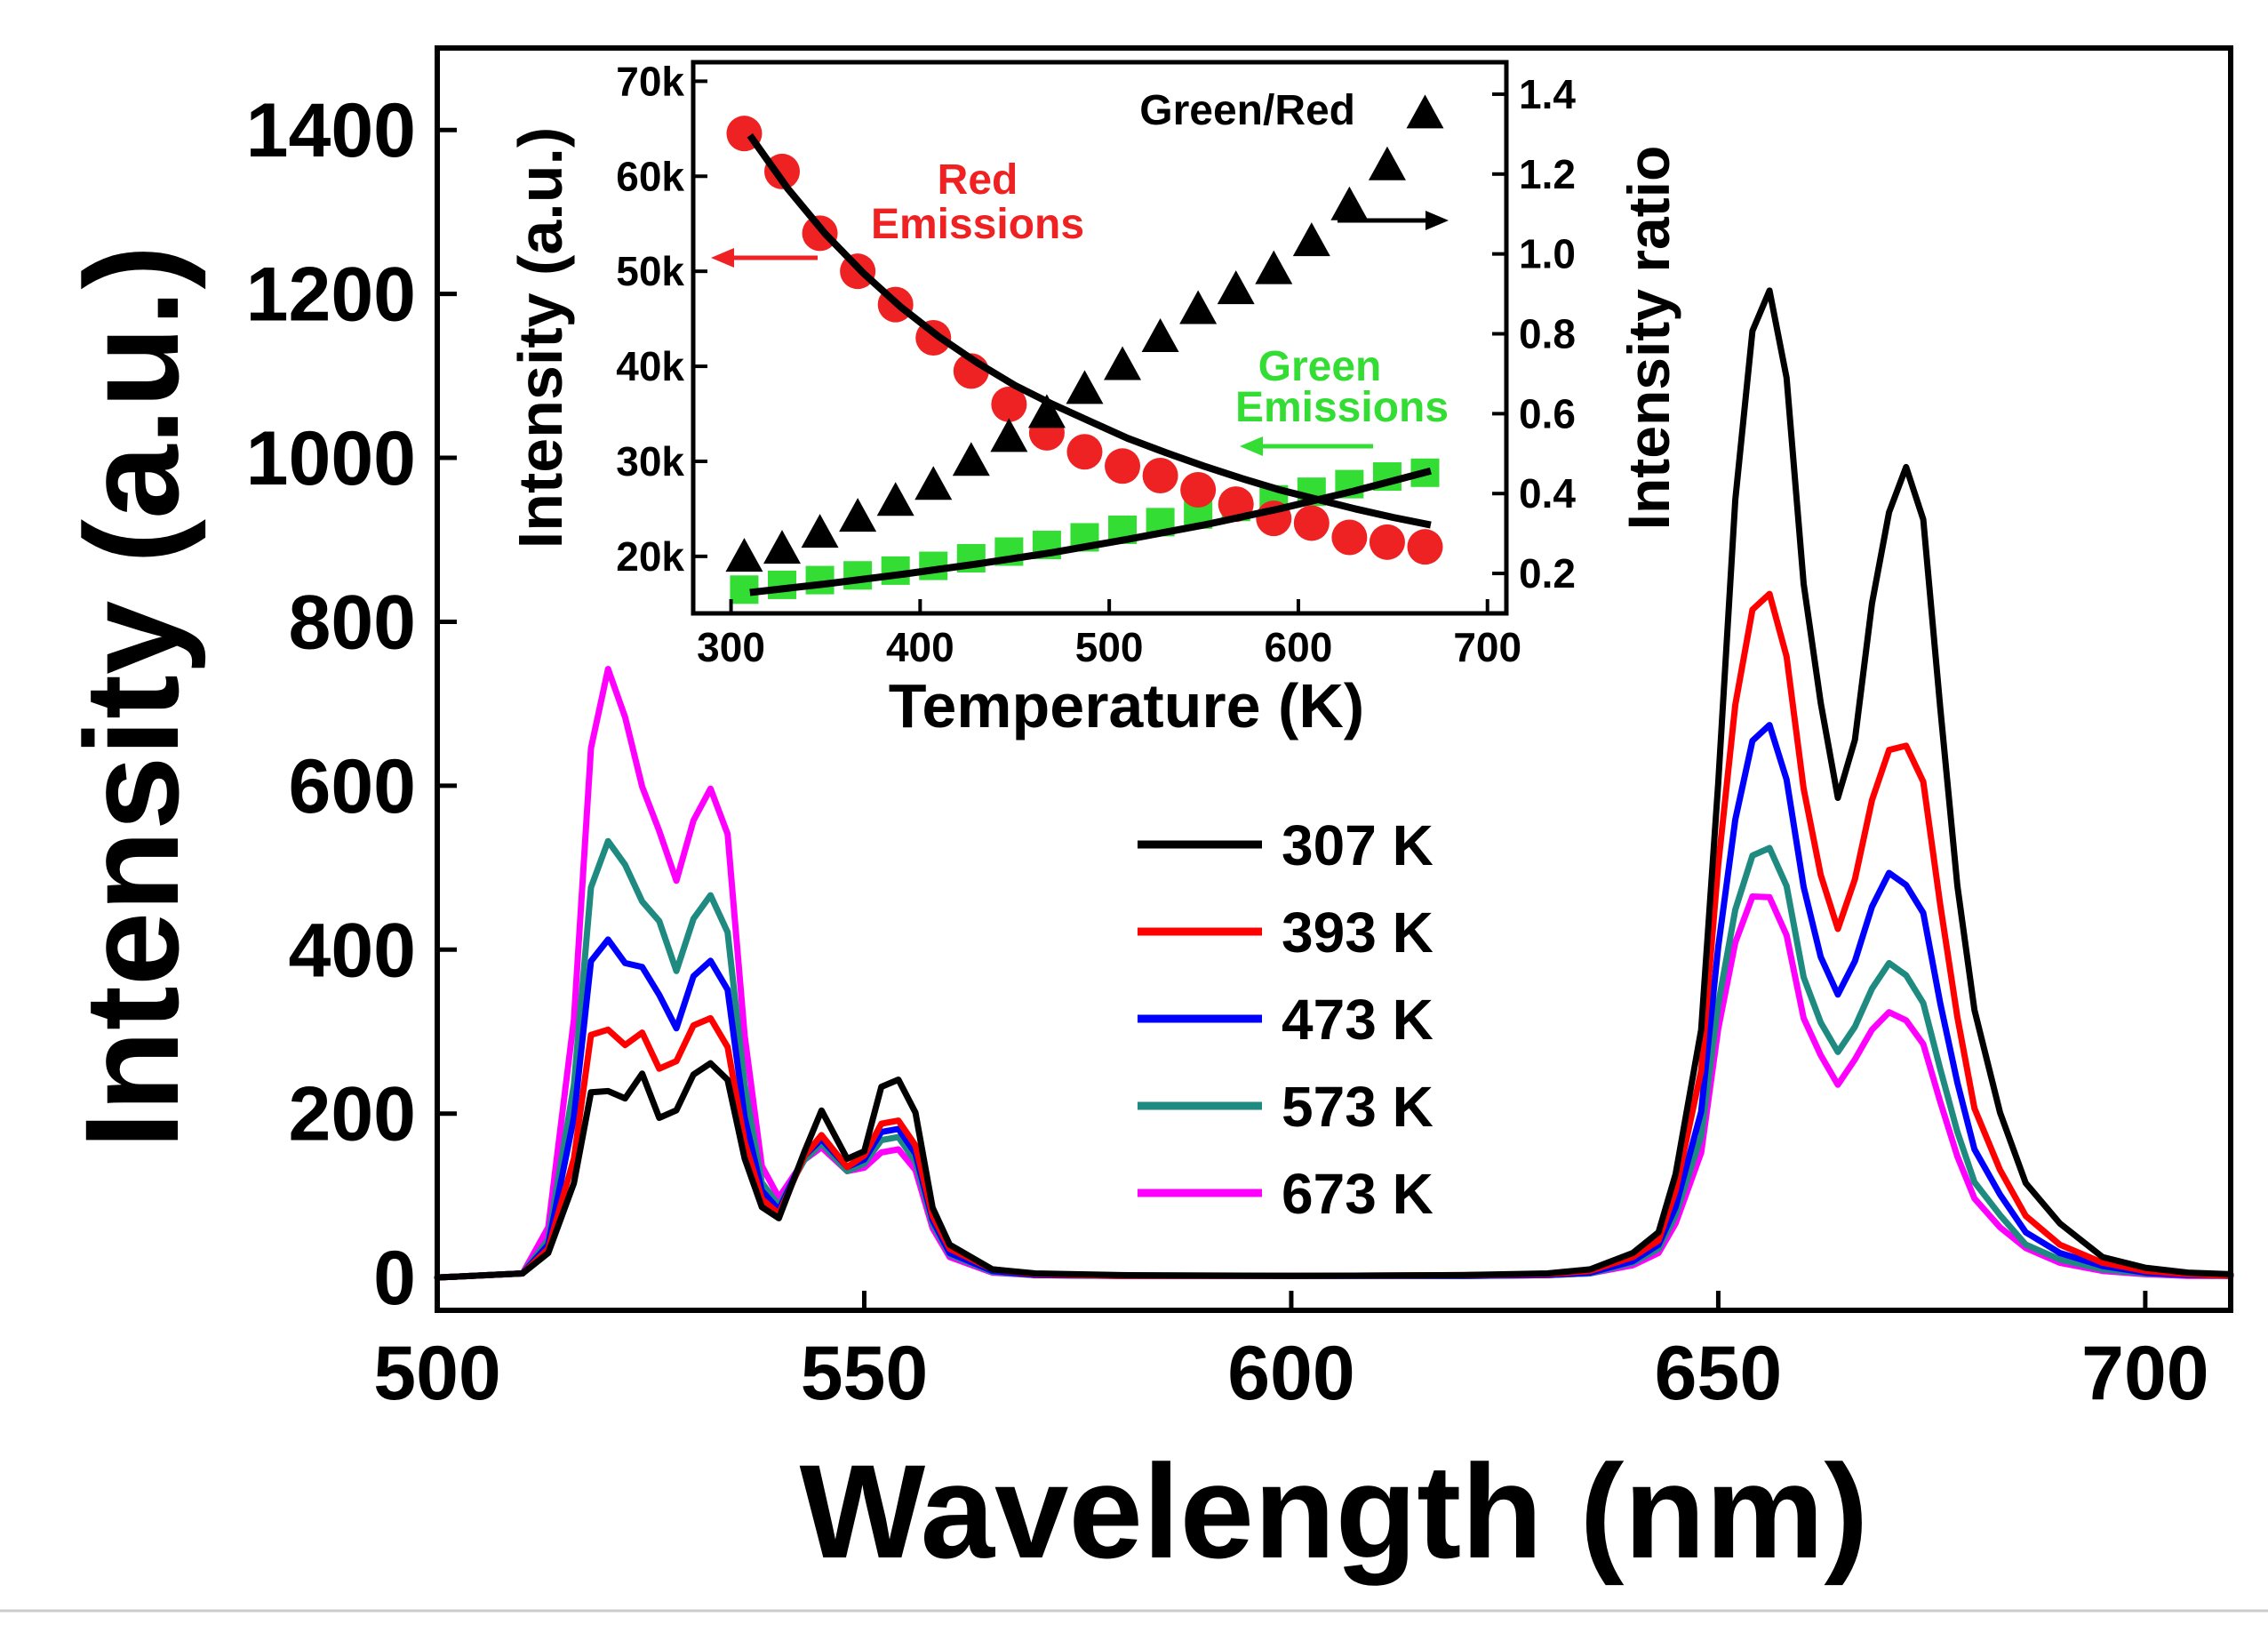 The width and height of the screenshot is (2268, 1625). What do you see at coordinates (1547, 573) in the screenshot?
I see `inset-y2-tick-label: 0.2` at bounding box center [1547, 573].